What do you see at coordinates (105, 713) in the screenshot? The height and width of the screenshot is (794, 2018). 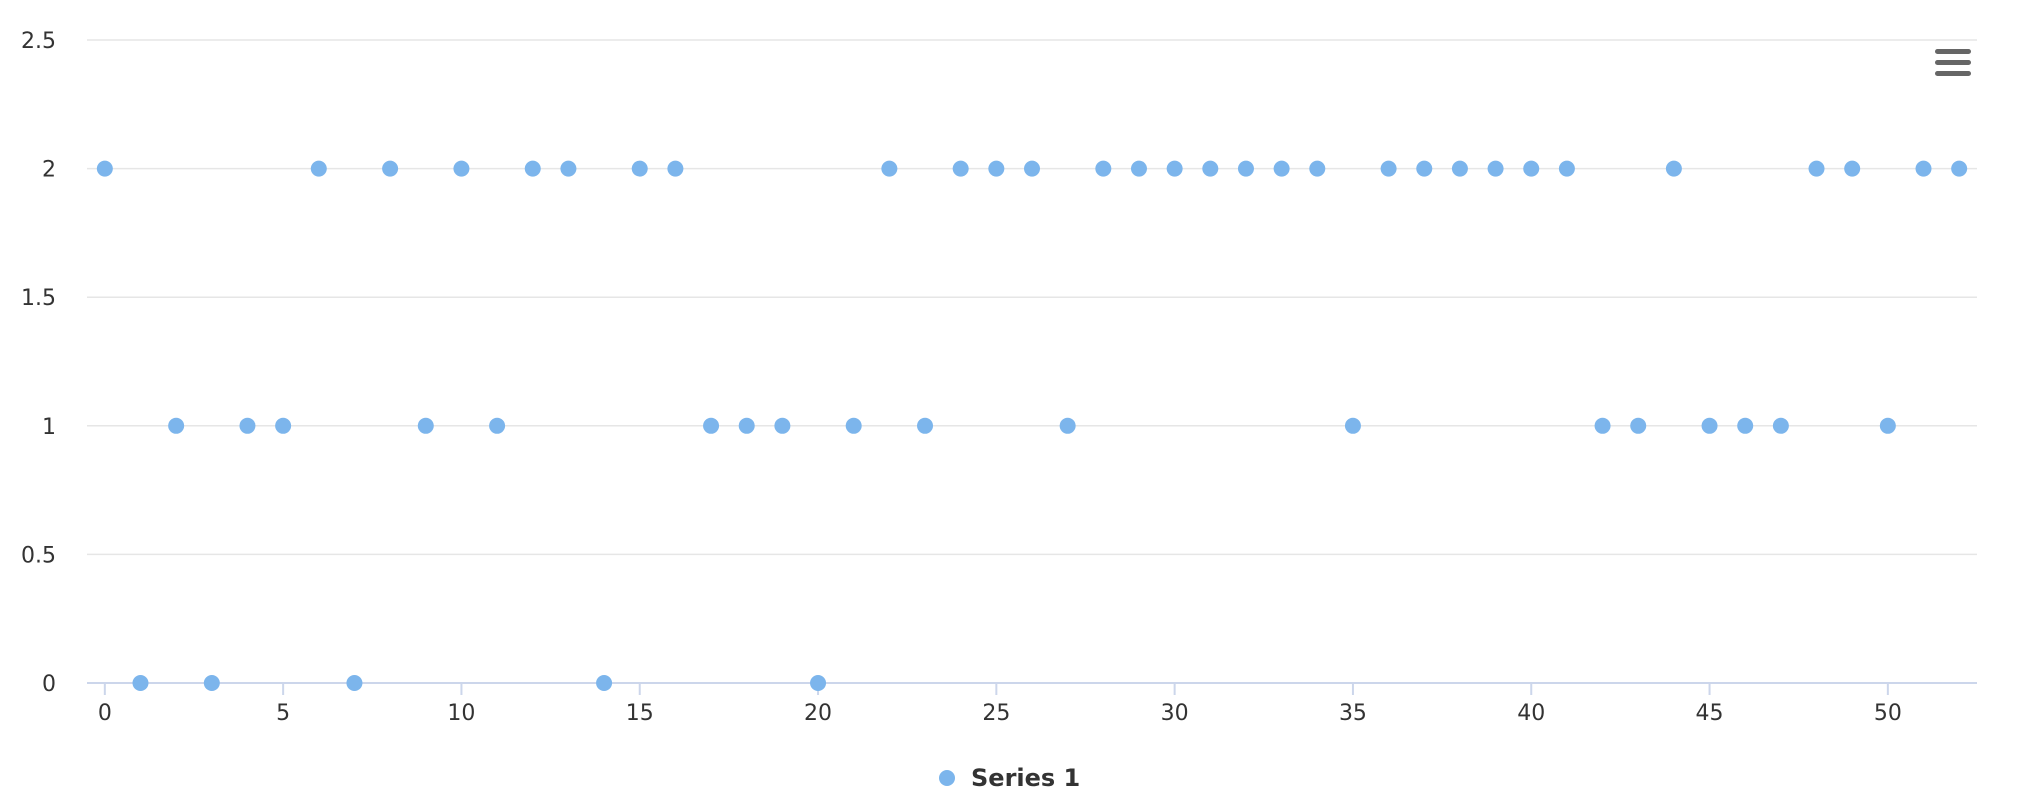 I see `x-tick-label: 0` at bounding box center [105, 713].